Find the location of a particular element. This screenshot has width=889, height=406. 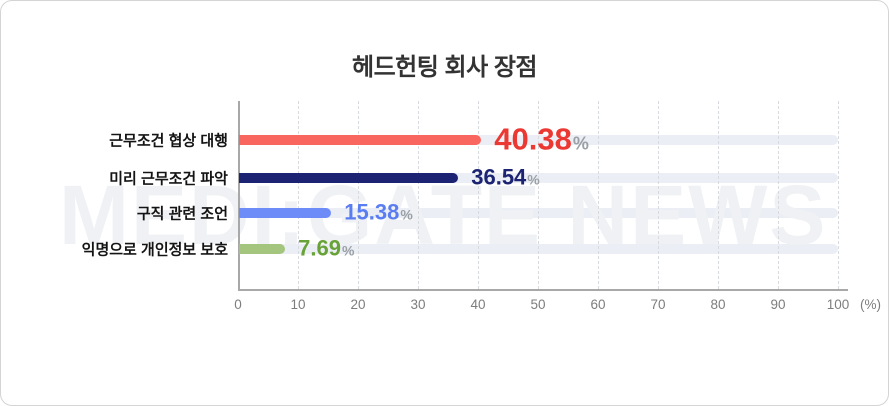

x-tick-label: 90 is located at coordinates (778, 304).